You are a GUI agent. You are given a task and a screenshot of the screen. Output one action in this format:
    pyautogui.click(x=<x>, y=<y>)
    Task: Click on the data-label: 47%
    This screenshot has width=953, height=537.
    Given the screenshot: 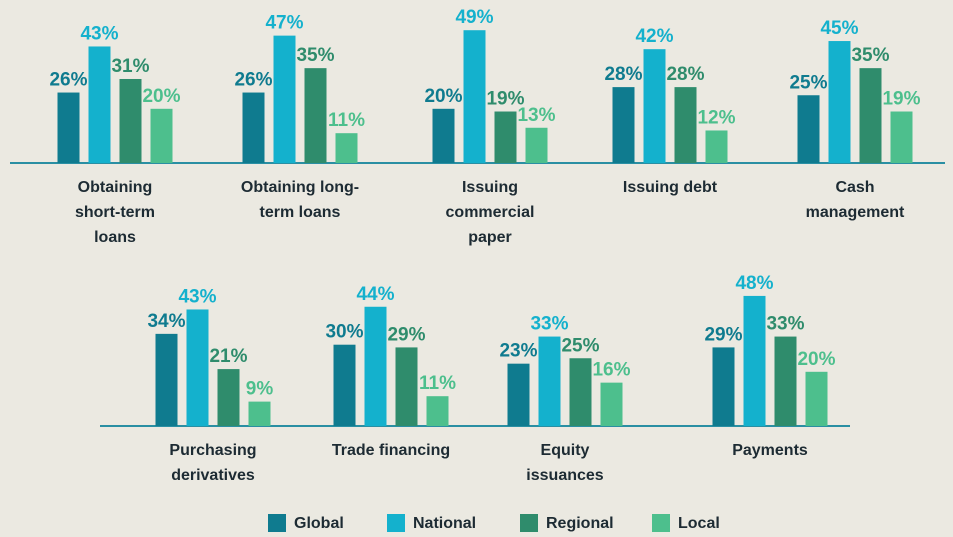 What is the action you would take?
    pyautogui.click(x=284, y=23)
    